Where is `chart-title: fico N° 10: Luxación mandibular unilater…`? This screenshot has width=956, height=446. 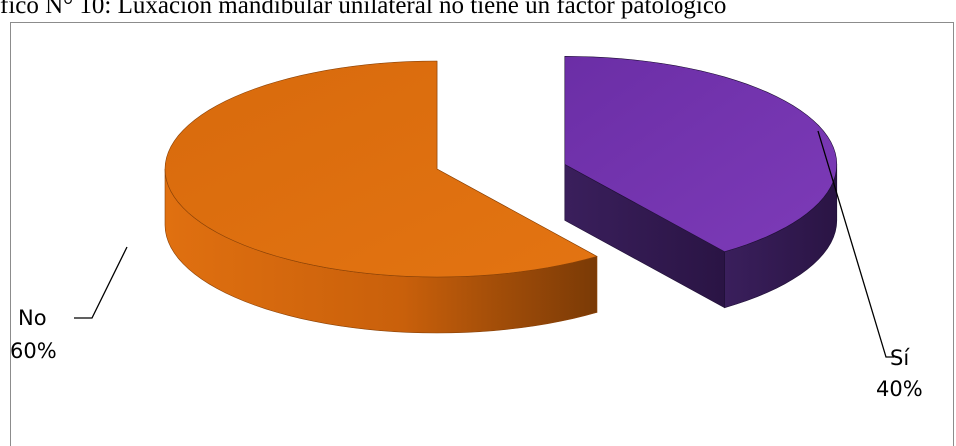
chart-title: fico N° 10: Luxación mandibular unilater… is located at coordinates (363, 9).